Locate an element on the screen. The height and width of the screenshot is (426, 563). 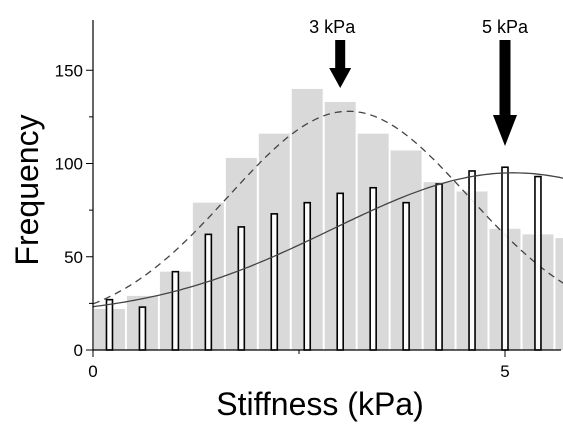
y-axis-label: Frequency is located at coordinates (27, 189).